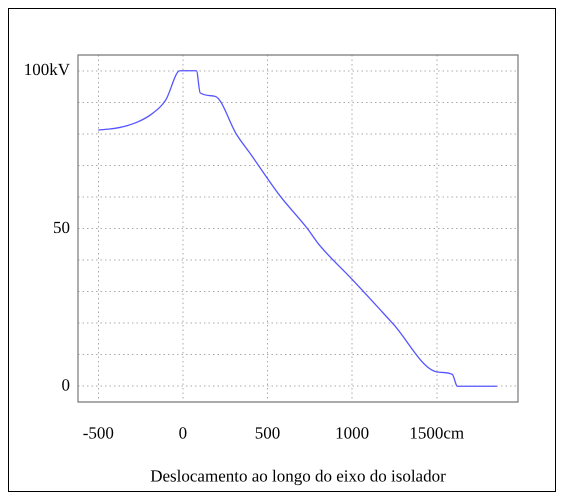 The image size is (562, 497). What do you see at coordinates (298, 476) in the screenshot?
I see `x-axis-title: Deslocamento ao longo do eixo do isolador` at bounding box center [298, 476].